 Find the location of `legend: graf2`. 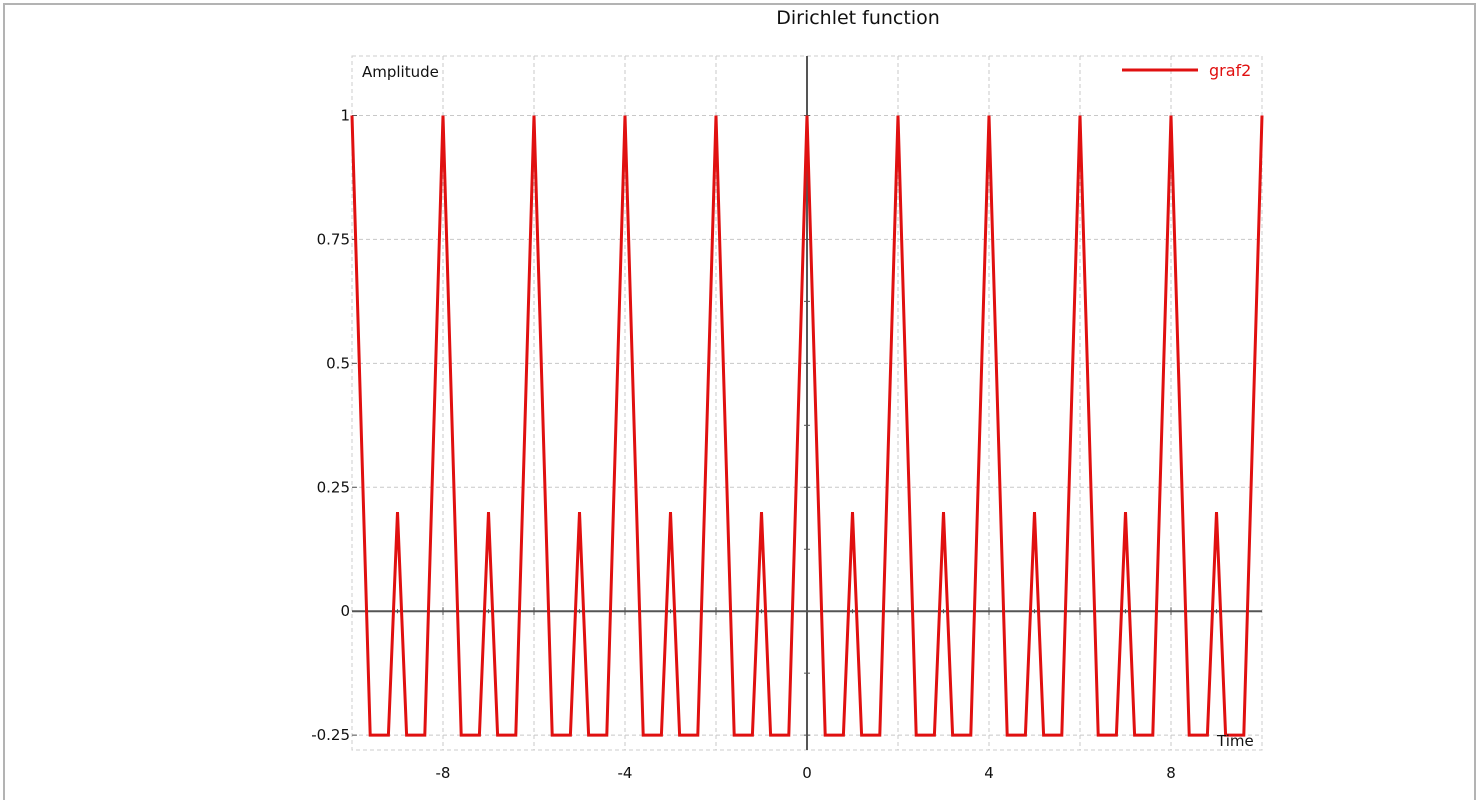

legend: graf2 is located at coordinates (1186, 70).